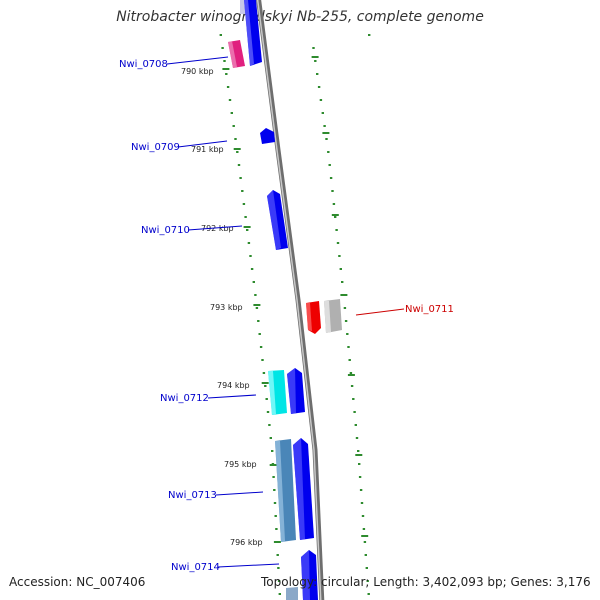  Describe the element at coordinates (291, 391) in the screenshot. I see `gene-arrow-blue-0712-pair-shade` at that location.